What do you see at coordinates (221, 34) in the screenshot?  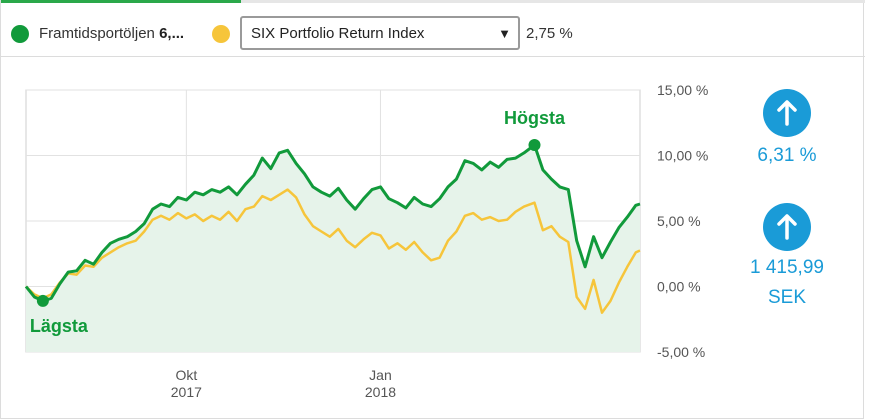 I see `index-color-dot` at bounding box center [221, 34].